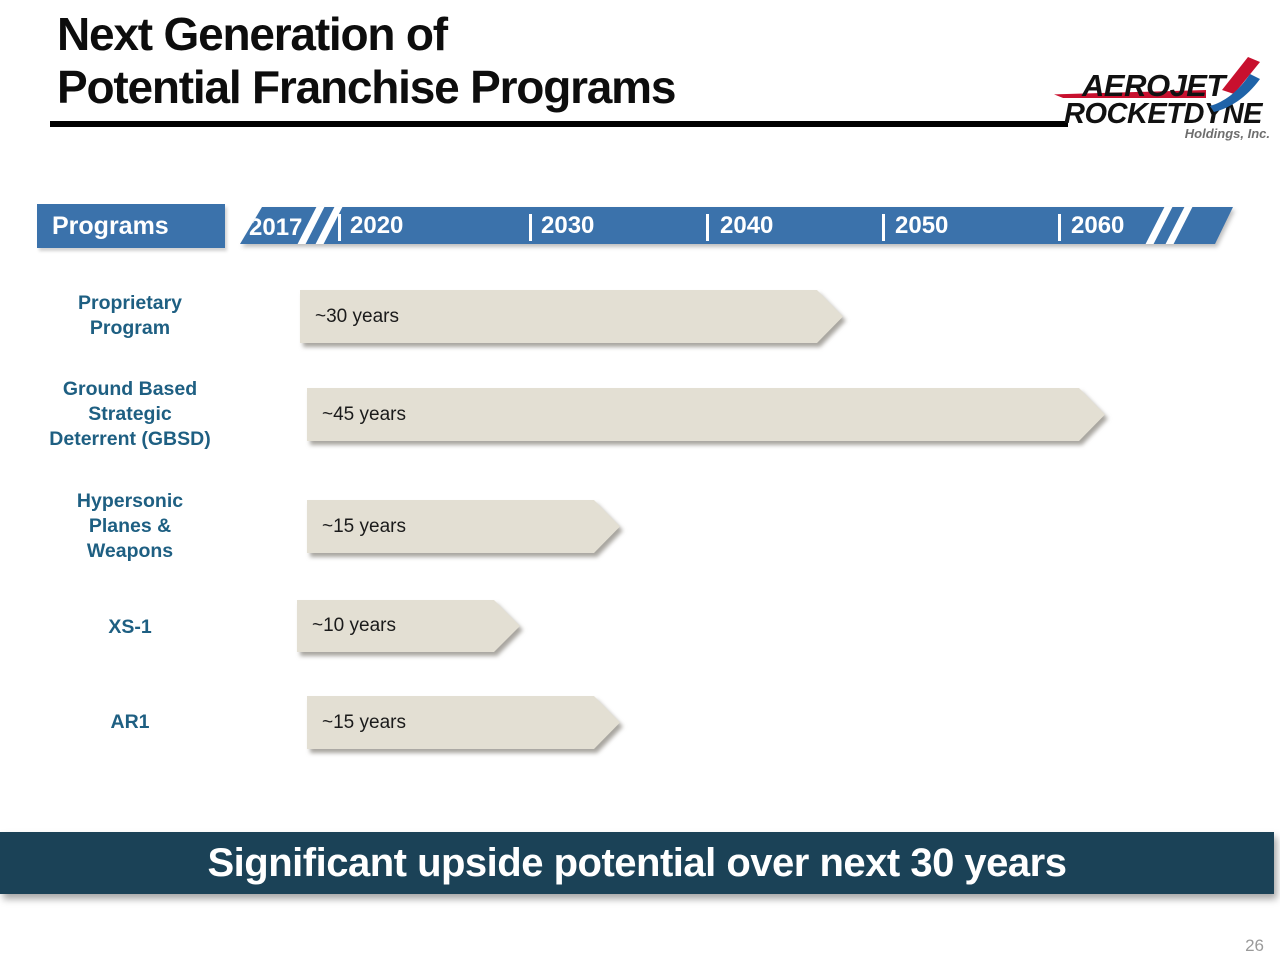  What do you see at coordinates (408, 626) in the screenshot?
I see `duration-bar-xs1: ~10 years` at bounding box center [408, 626].